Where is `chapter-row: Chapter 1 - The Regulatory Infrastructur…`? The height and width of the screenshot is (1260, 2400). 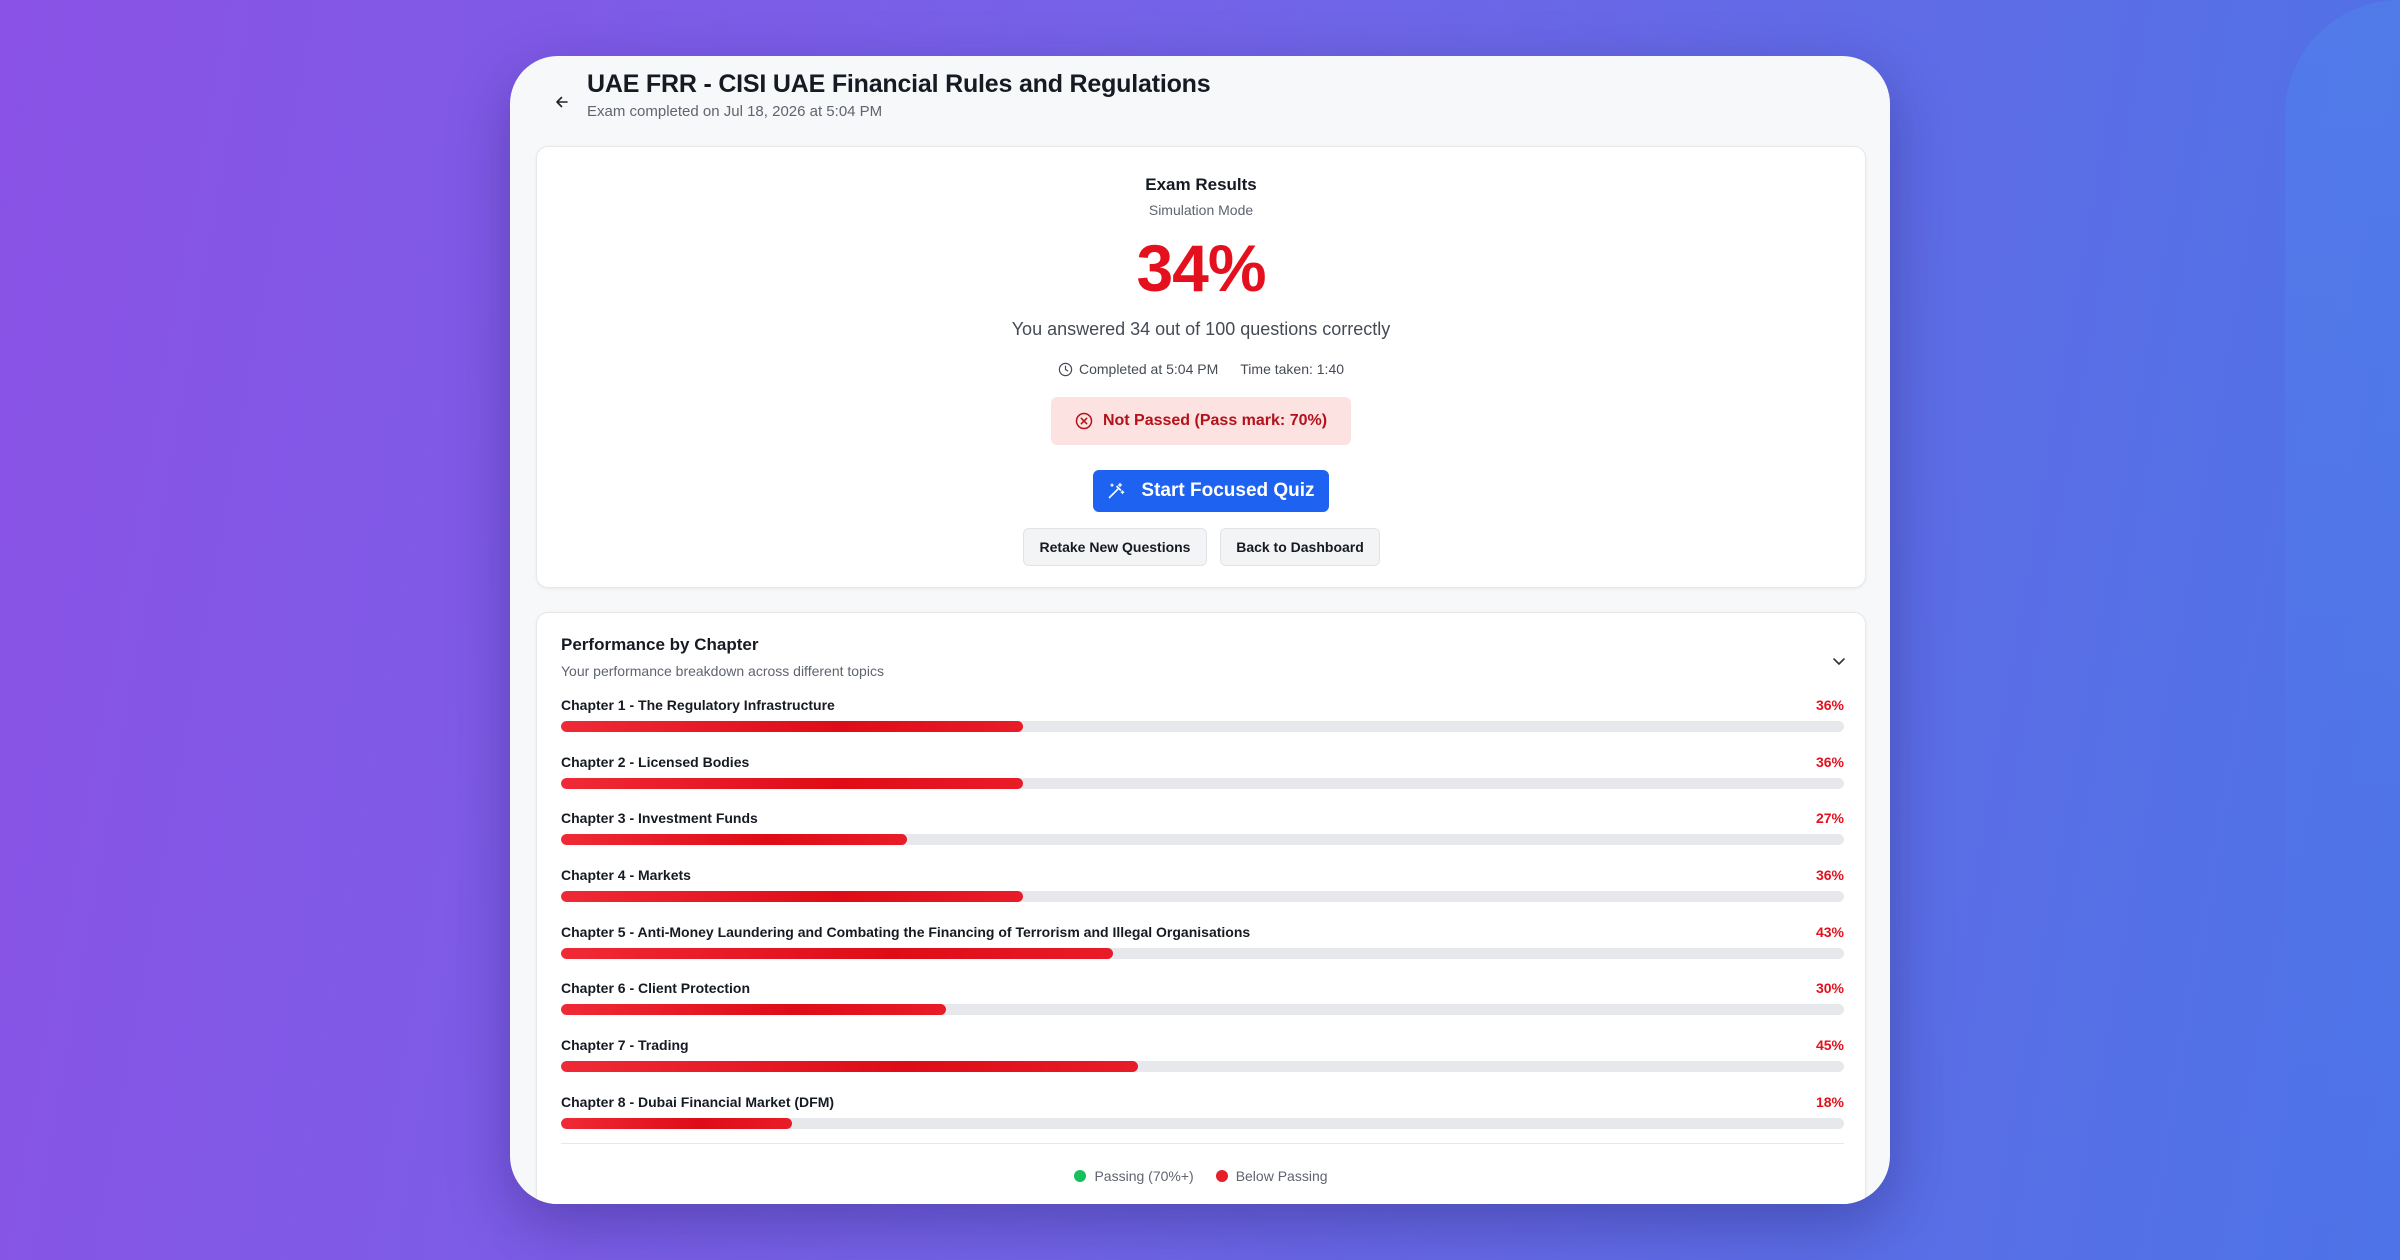 chapter-row: Chapter 1 - The Regulatory Infrastructur… is located at coordinates (1202, 725).